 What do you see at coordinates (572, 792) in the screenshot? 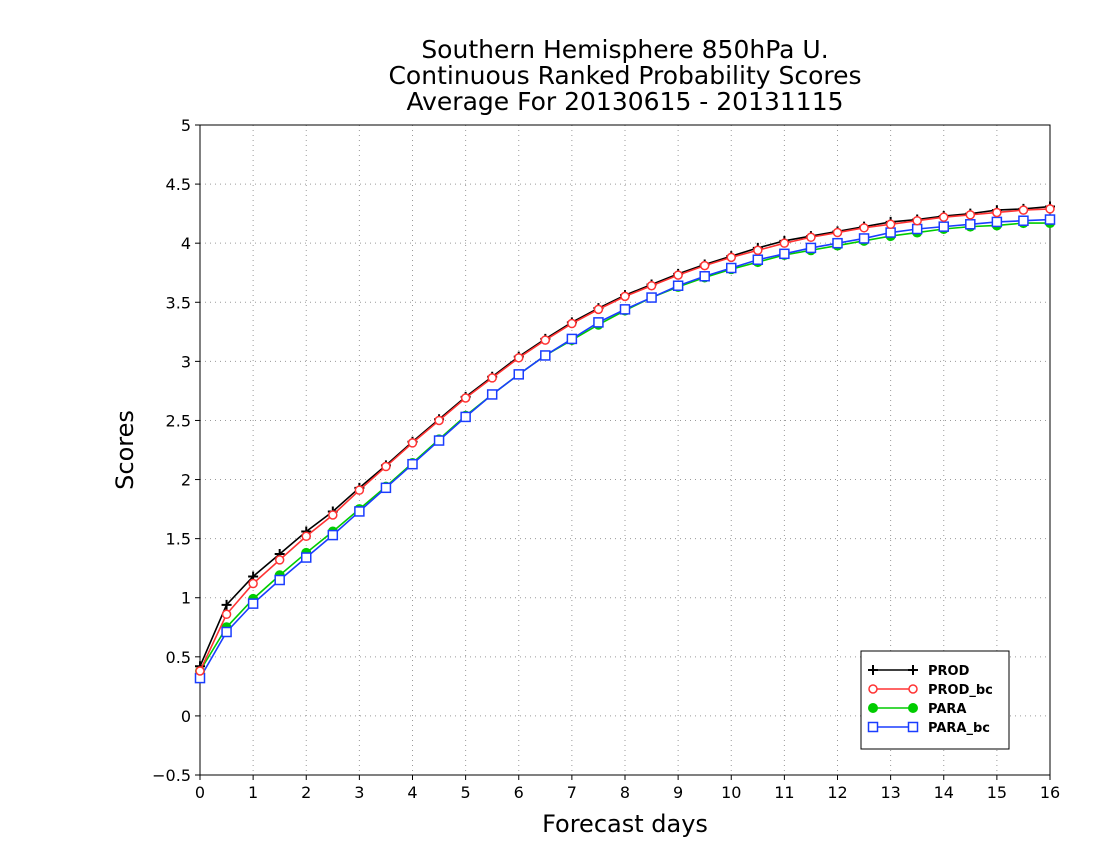
I see `x-tick-label: 7` at bounding box center [572, 792].